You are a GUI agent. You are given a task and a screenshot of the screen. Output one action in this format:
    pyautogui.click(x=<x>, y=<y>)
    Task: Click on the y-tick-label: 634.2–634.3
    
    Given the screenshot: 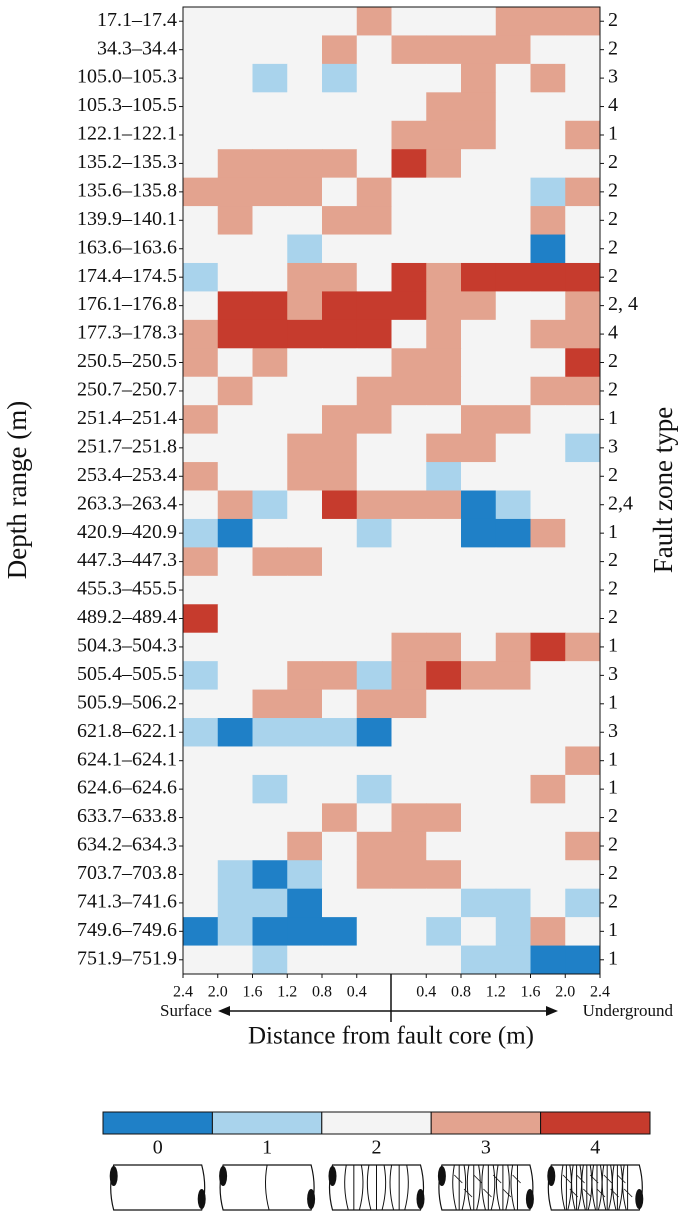 What is the action you would take?
    pyautogui.click(x=127, y=845)
    